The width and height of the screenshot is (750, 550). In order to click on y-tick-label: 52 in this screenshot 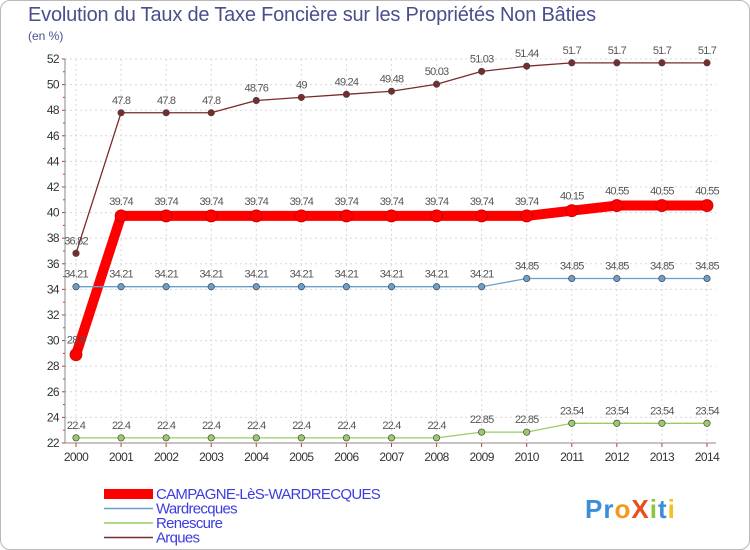, I will do `click(53, 59)`.